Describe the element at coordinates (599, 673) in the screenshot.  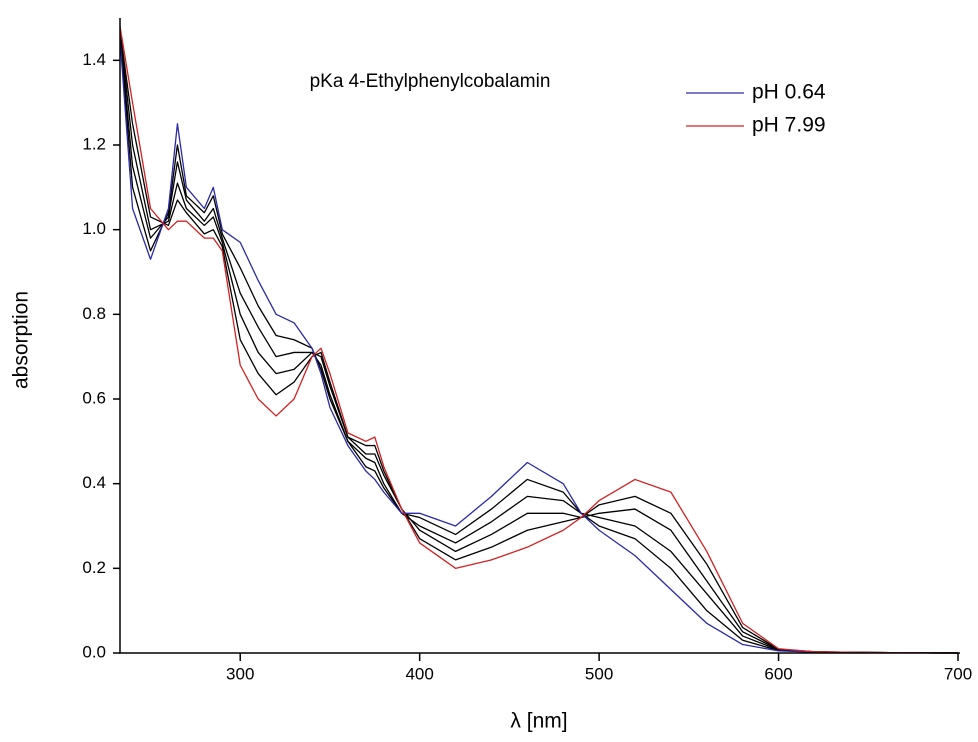
I see `x-tick-label: 500` at that location.